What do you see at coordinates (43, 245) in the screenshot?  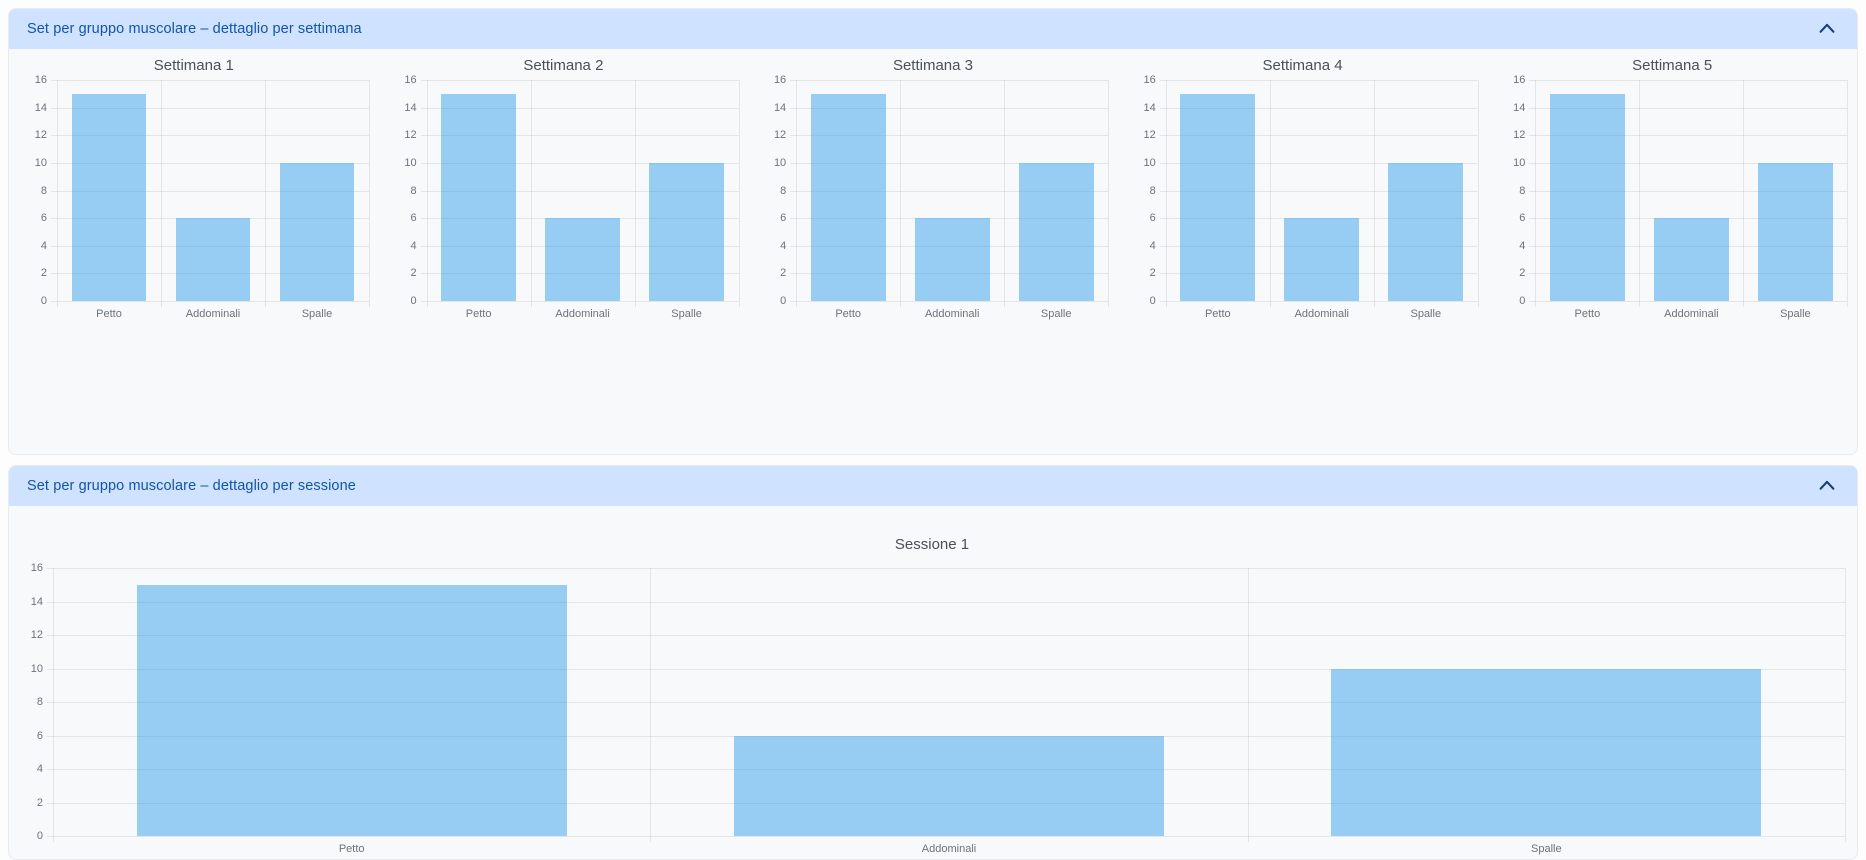 I see `y-axis-tick-label: 4` at bounding box center [43, 245].